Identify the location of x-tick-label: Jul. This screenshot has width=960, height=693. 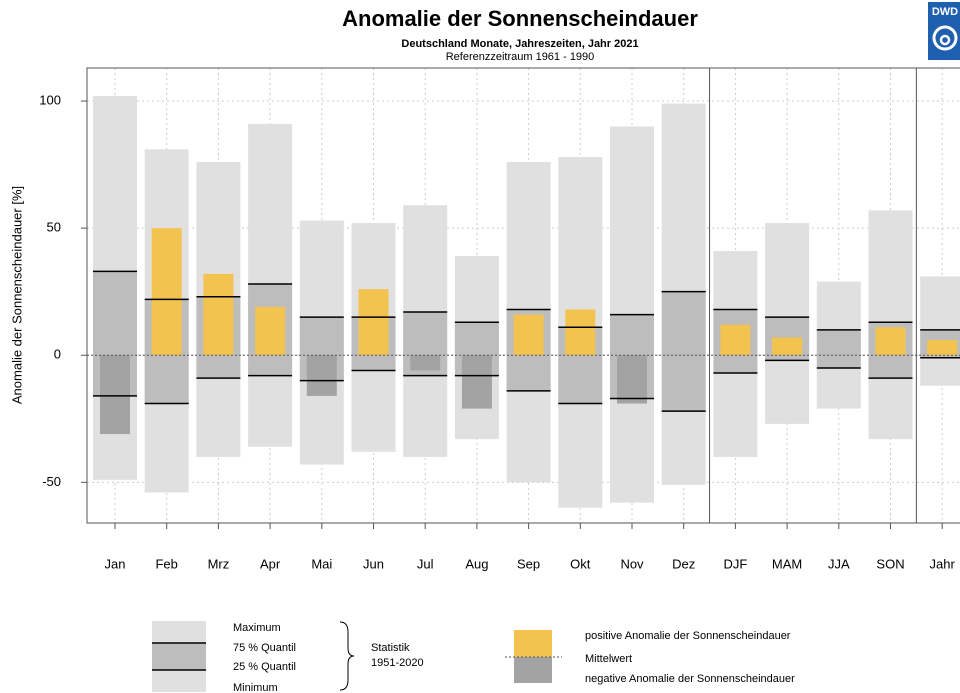
(425, 563).